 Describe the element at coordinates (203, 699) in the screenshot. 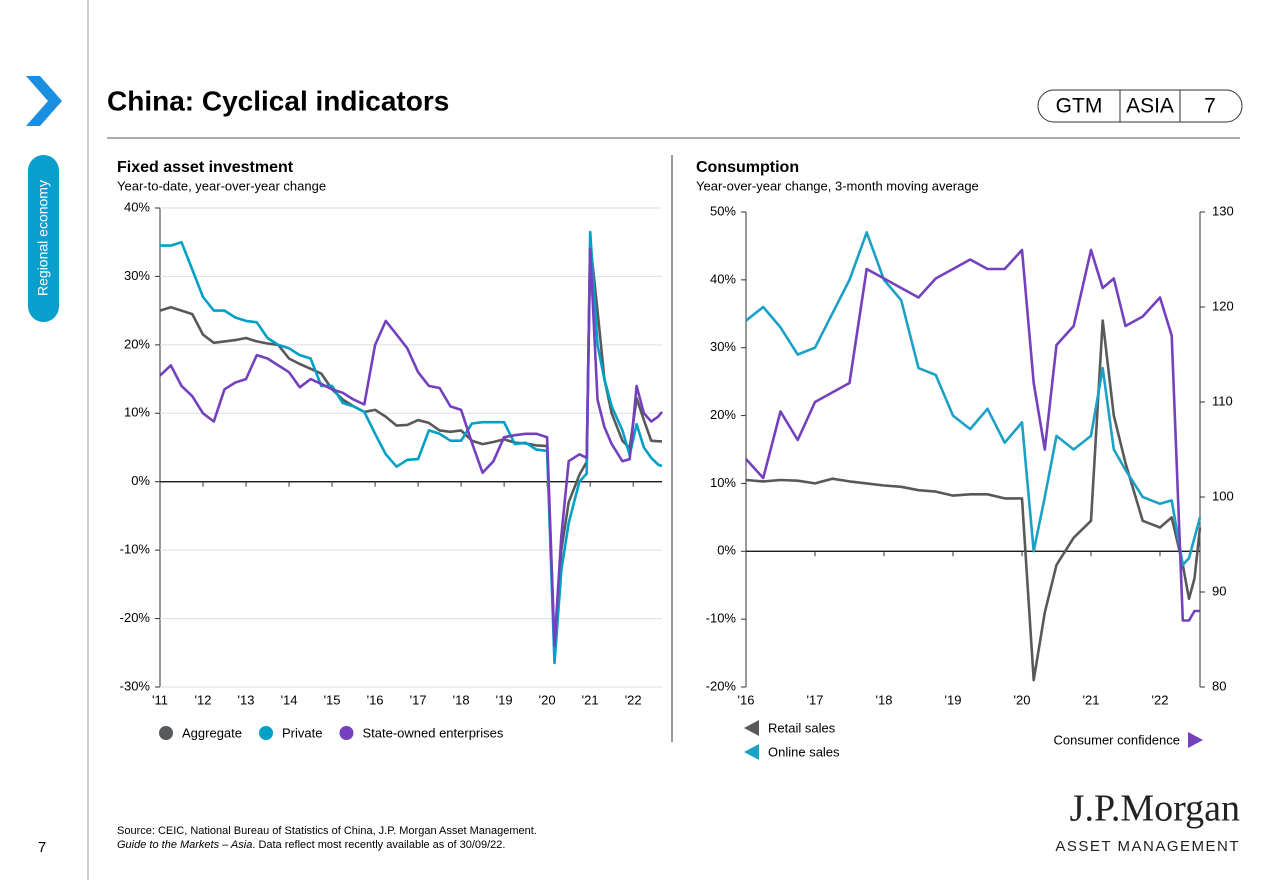

I see `x-tick-label: '12` at that location.